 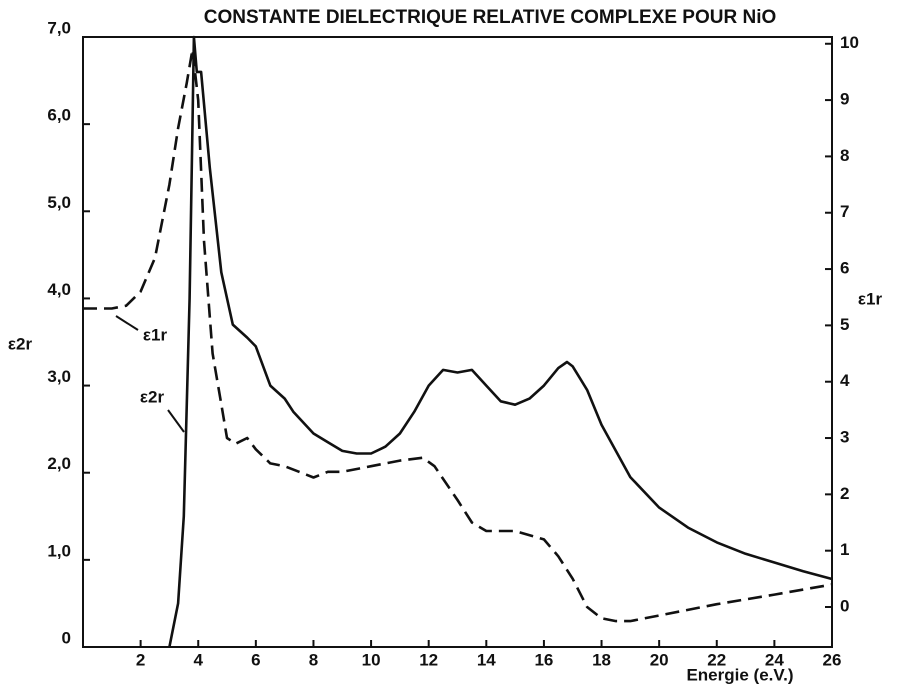 What do you see at coordinates (59, 376) in the screenshot?
I see `y-tick-label: 3,0` at bounding box center [59, 376].